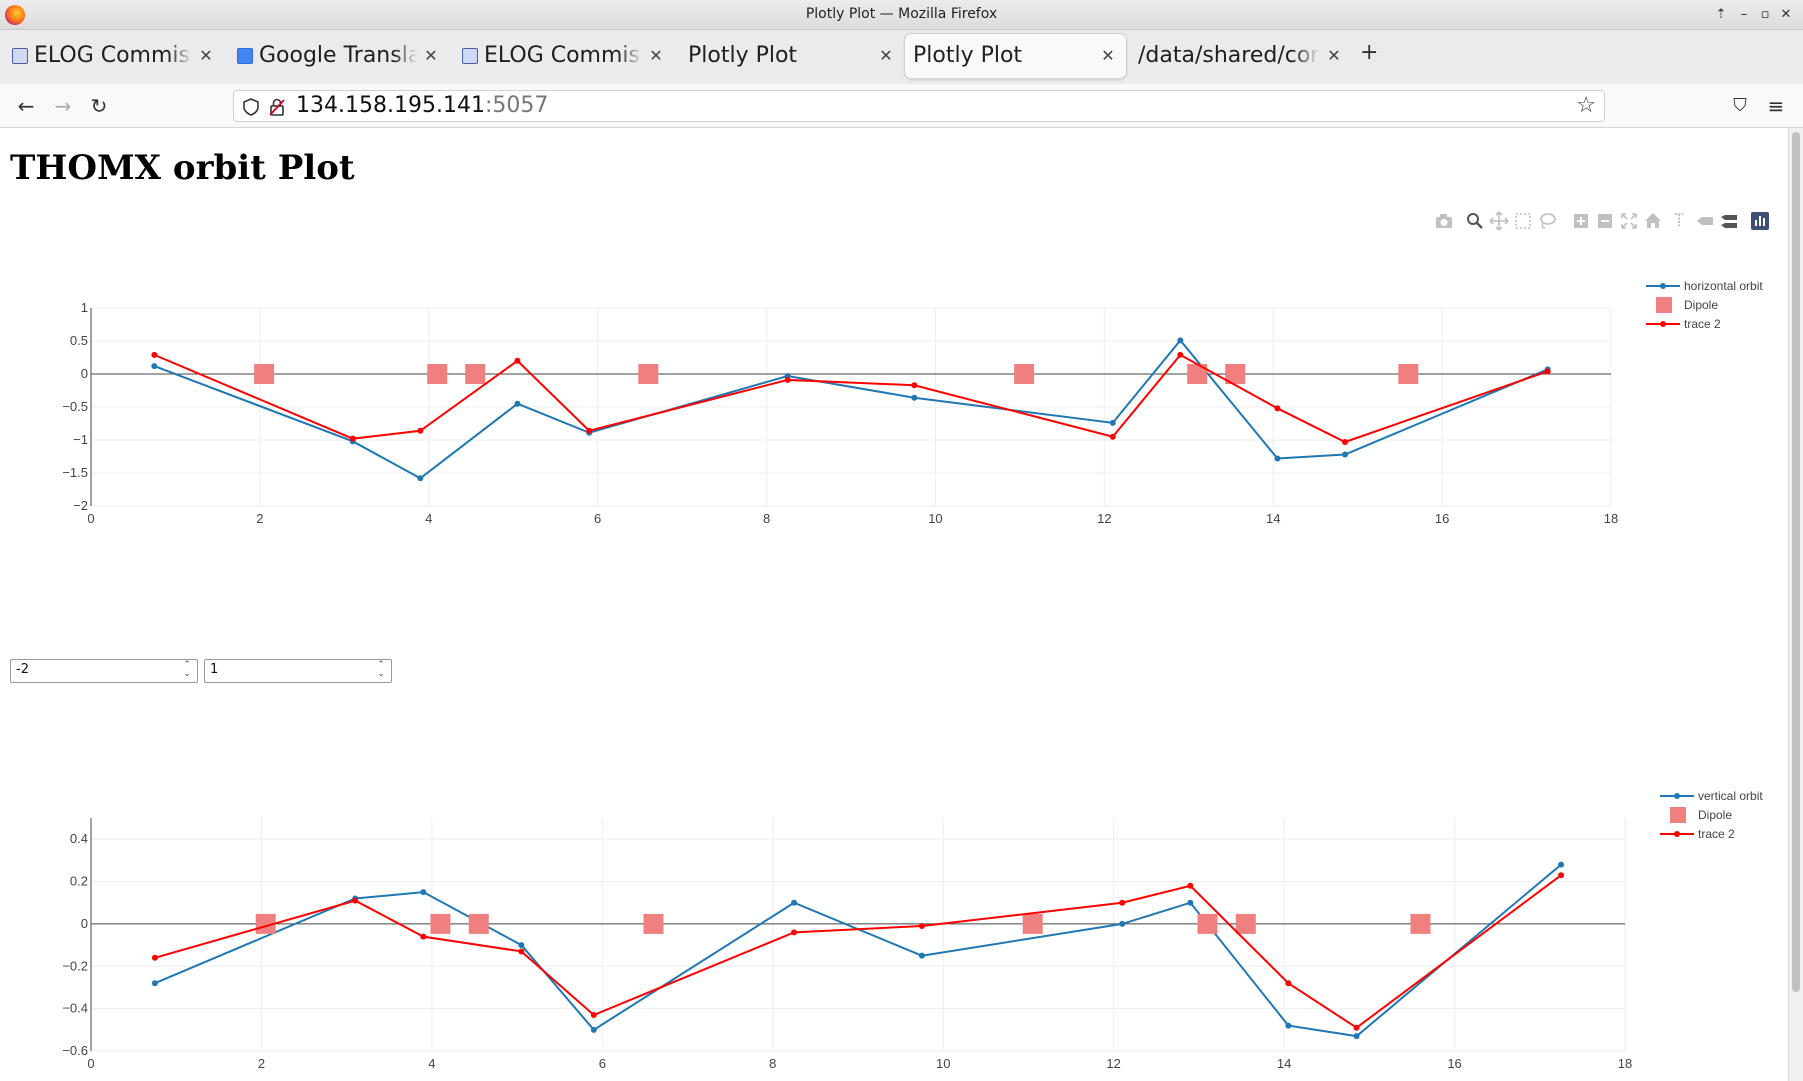  I want to click on autoscale-icon, so click(1629, 221).